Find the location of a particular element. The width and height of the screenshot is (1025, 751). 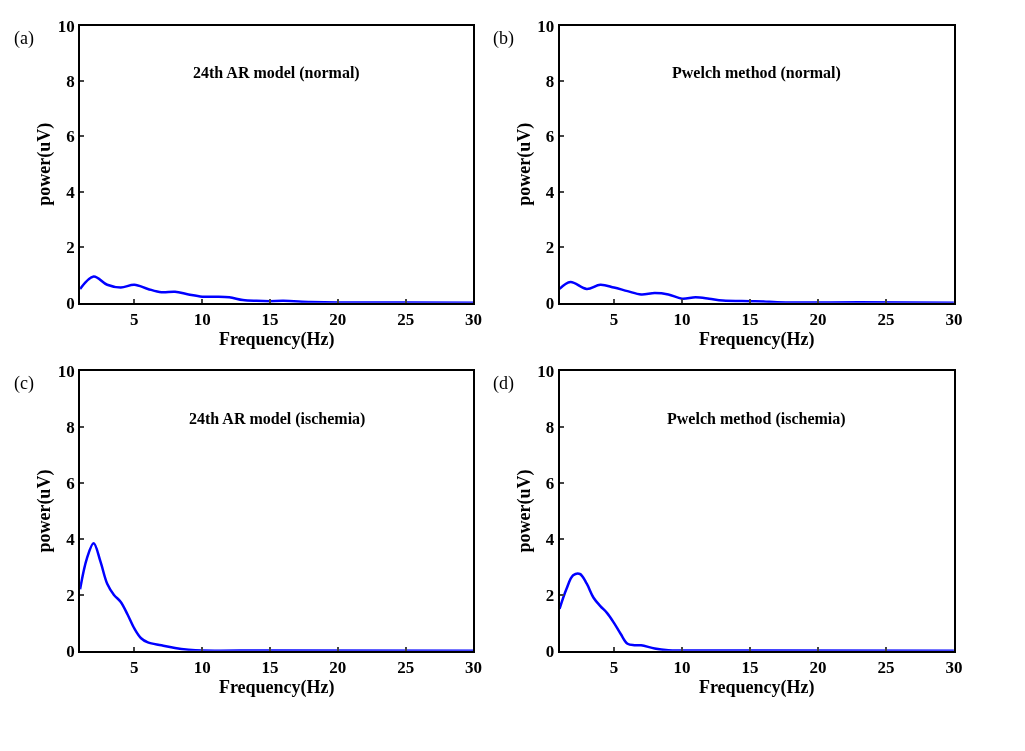

annotation: Pwelch method (normal) is located at coordinates (756, 73).